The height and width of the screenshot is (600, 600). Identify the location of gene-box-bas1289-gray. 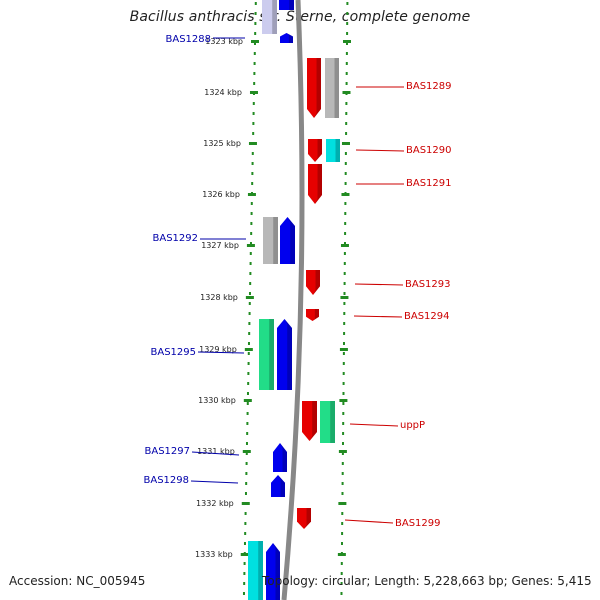
(332, 88).